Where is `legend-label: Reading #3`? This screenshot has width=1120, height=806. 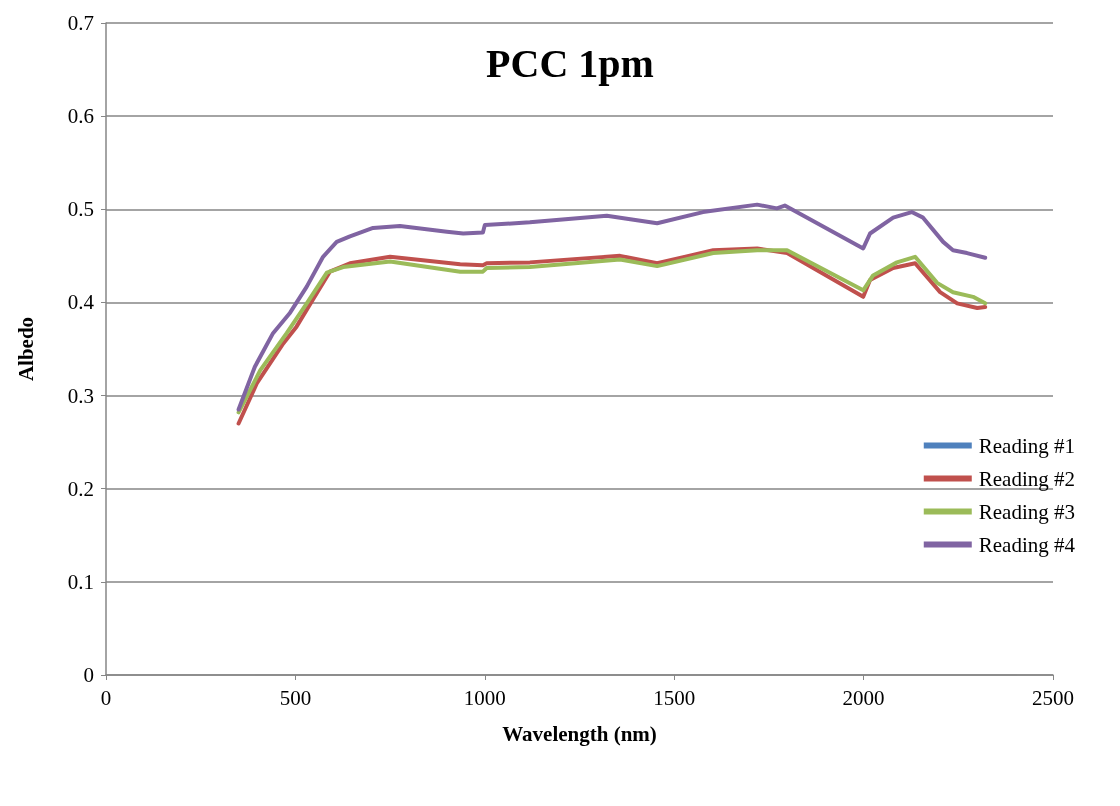 legend-label: Reading #3 is located at coordinates (1026, 511).